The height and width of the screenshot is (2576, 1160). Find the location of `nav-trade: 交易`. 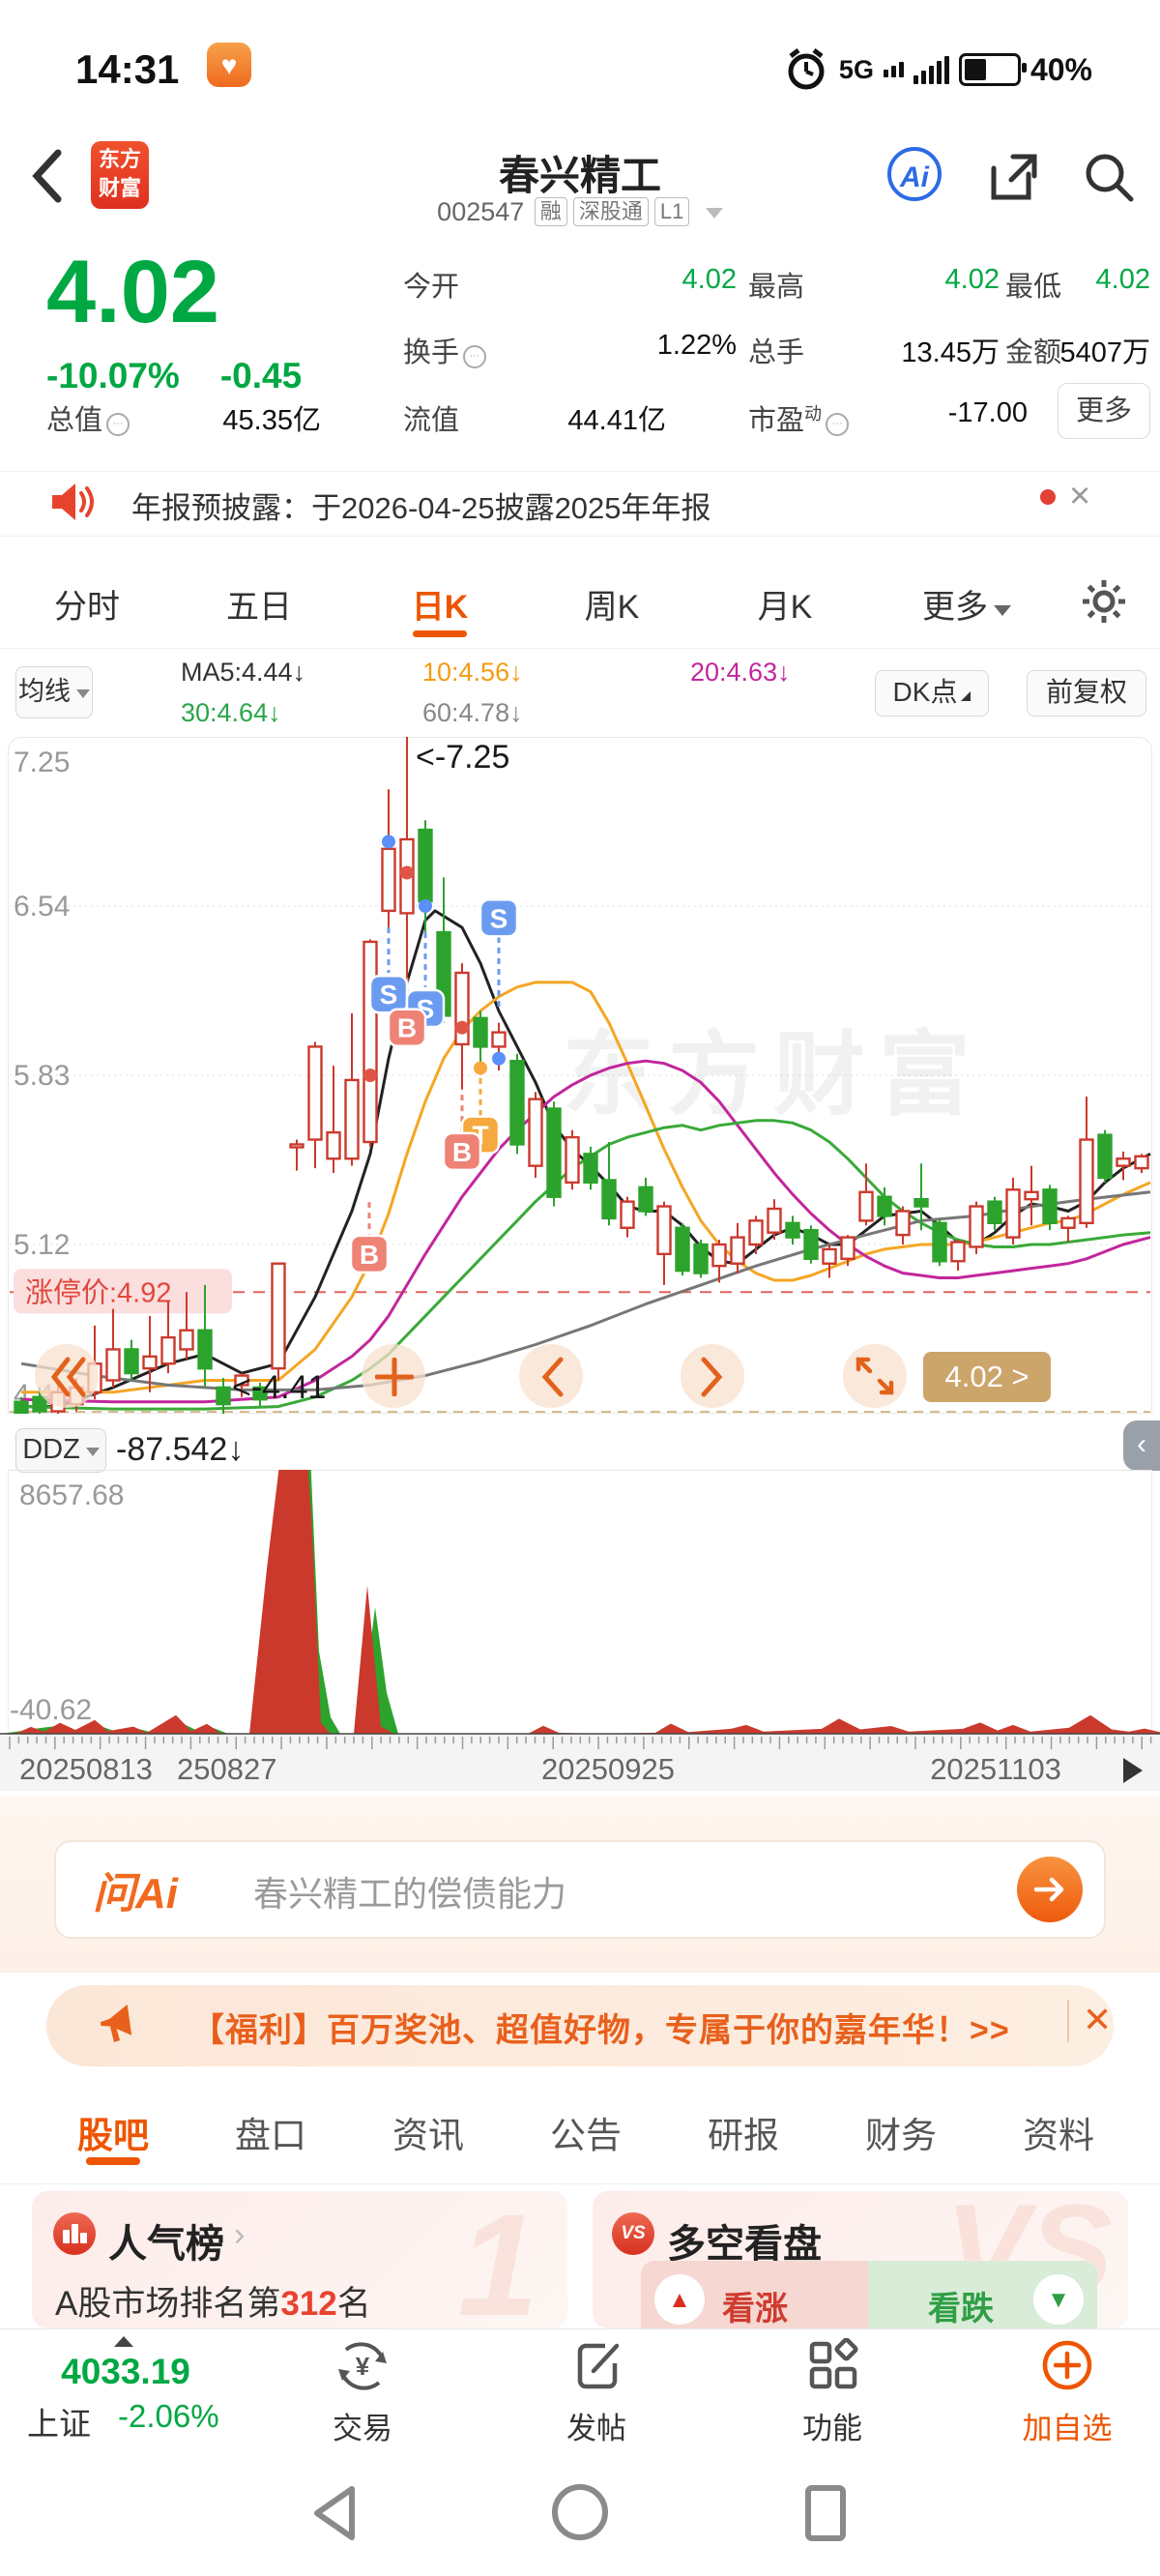

nav-trade: 交易 is located at coordinates (362, 2428).